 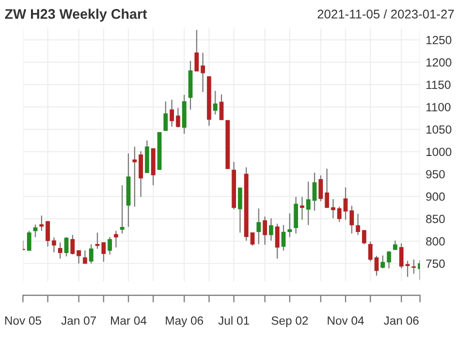 What do you see at coordinates (435, 264) in the screenshot?
I see `y-tick-label: 750` at bounding box center [435, 264].